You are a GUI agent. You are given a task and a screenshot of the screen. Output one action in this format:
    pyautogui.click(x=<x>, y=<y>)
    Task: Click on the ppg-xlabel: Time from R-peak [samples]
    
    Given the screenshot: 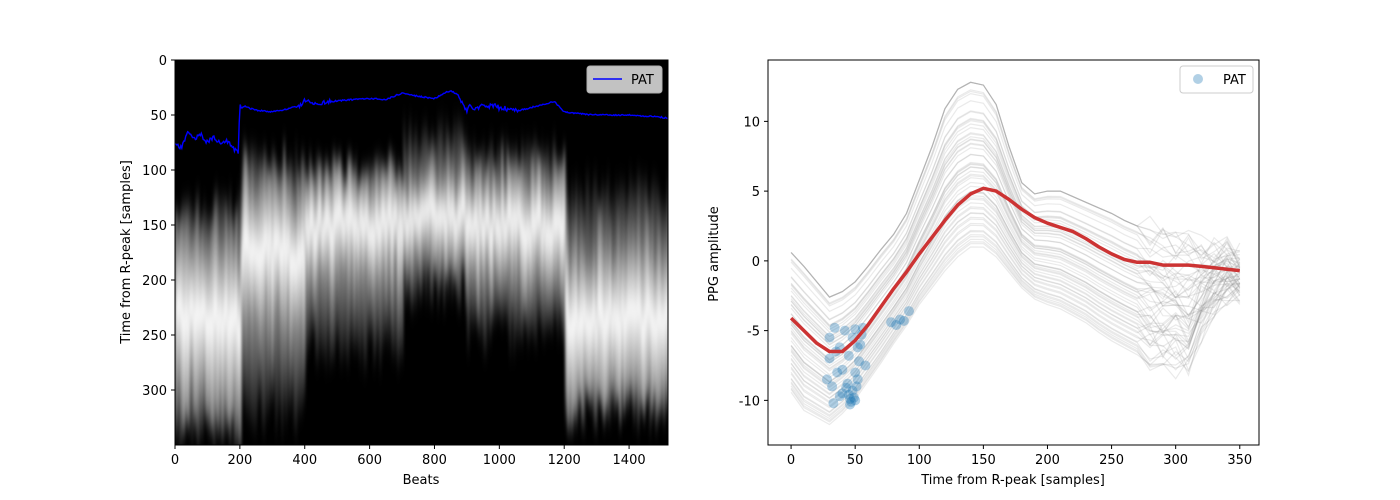 What is the action you would take?
    pyautogui.click(x=1012, y=480)
    